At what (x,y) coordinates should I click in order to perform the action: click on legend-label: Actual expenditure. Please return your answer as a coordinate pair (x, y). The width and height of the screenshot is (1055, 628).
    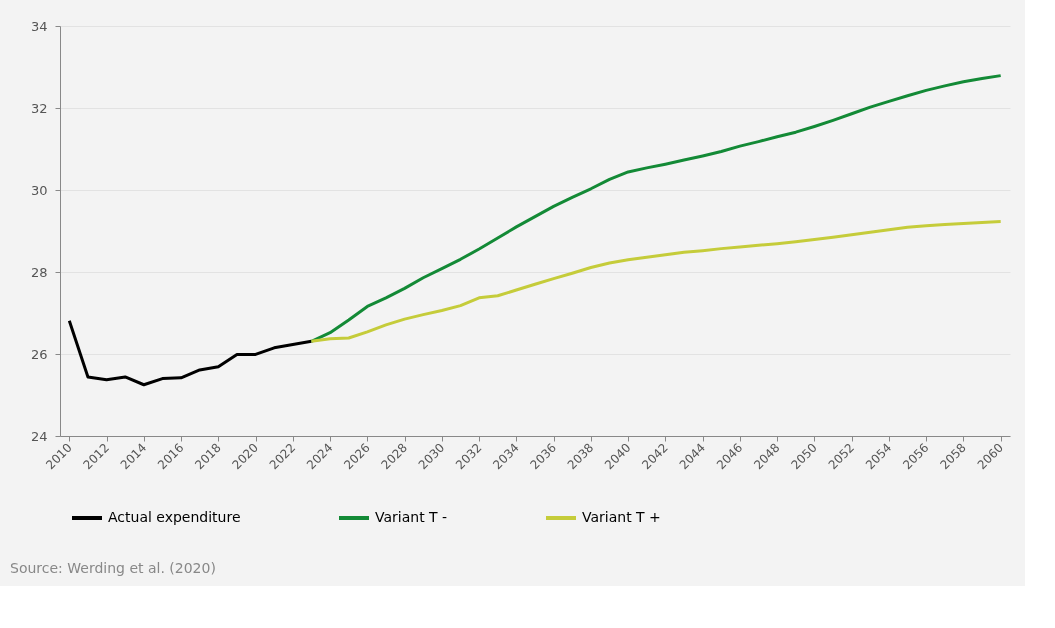
    Looking at the image, I should click on (174, 517).